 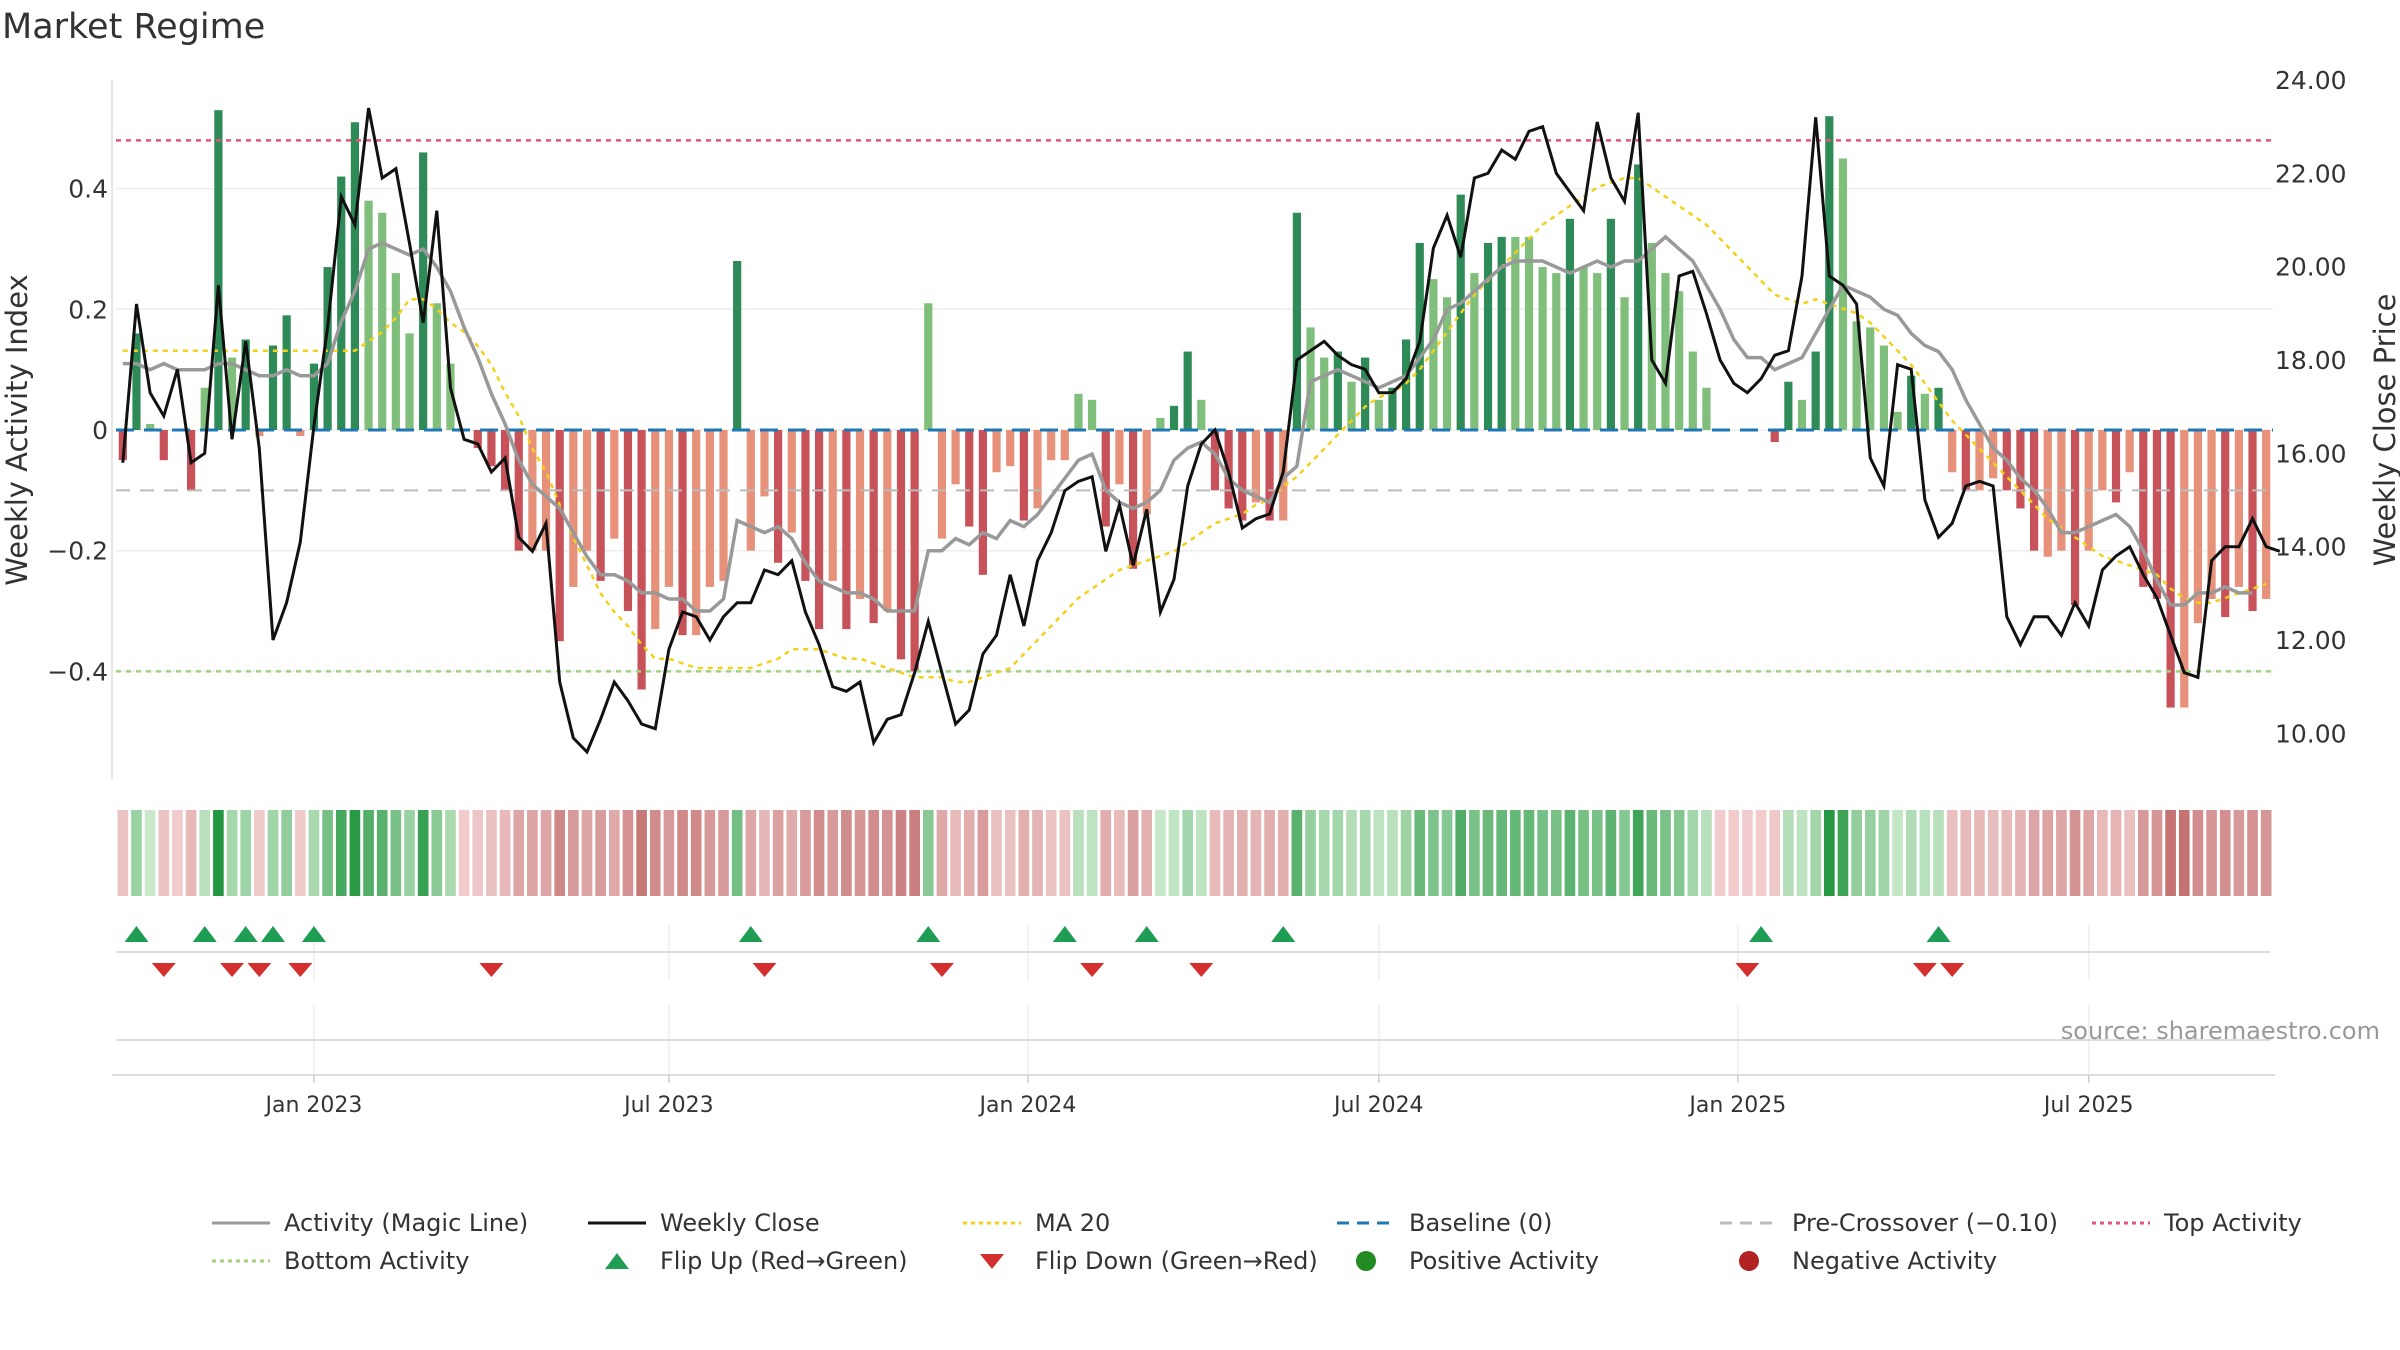 I want to click on y-left-tick-label: −0.4, so click(x=77, y=671).